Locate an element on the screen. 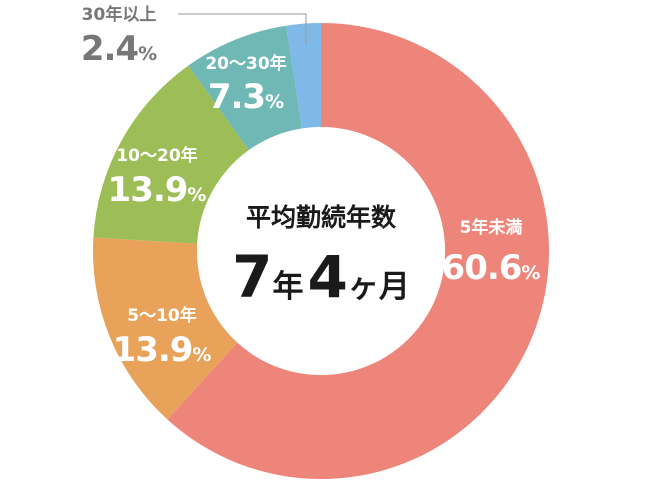 Image resolution: width=650 pixels, height=501 pixels. center-tenure: 7年4ヶ月 is located at coordinates (321, 277).